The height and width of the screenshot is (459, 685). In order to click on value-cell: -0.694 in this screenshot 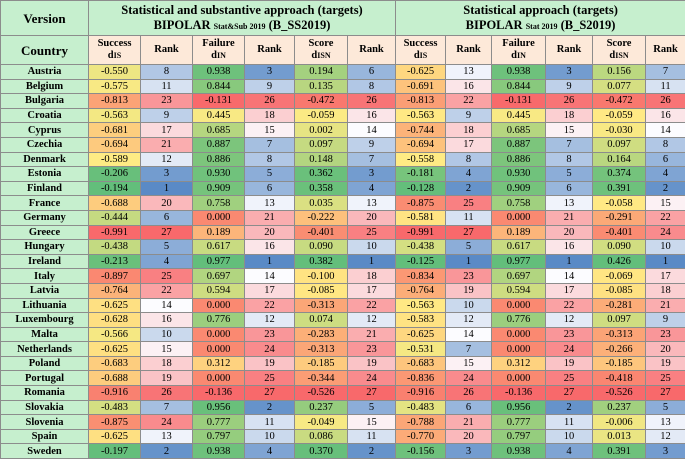, I will do `click(115, 144)`.